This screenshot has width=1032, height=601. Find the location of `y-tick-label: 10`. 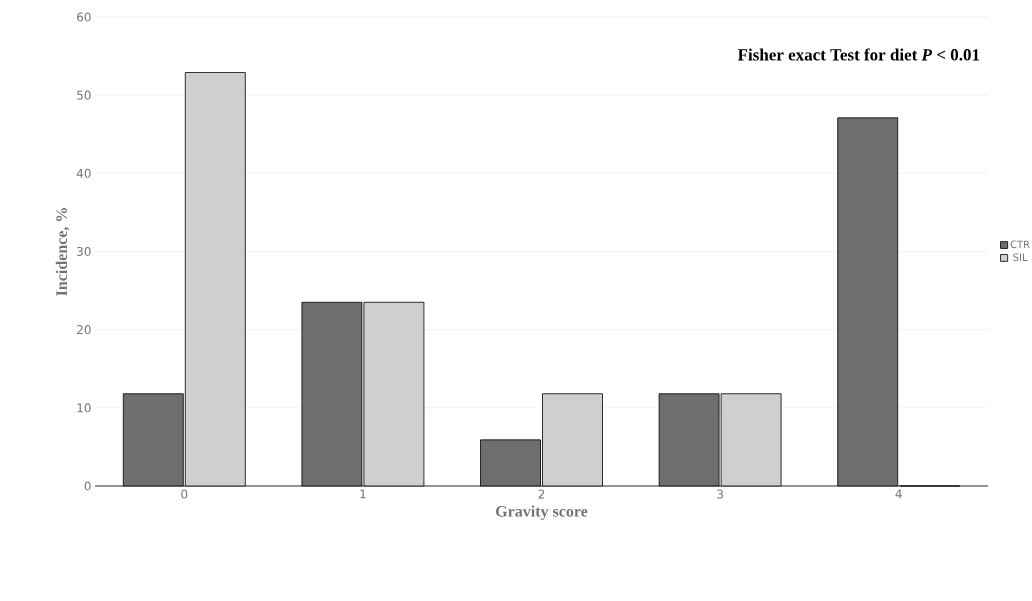

y-tick-label: 10 is located at coordinates (84, 408).